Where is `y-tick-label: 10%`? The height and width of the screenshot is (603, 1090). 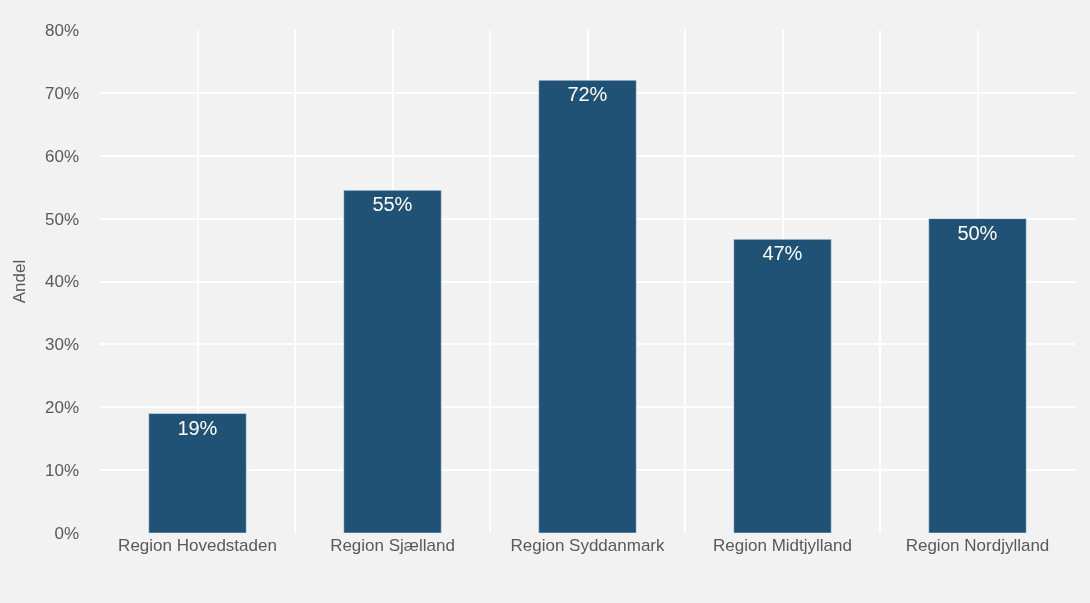
y-tick-label: 10% is located at coordinates (61, 471).